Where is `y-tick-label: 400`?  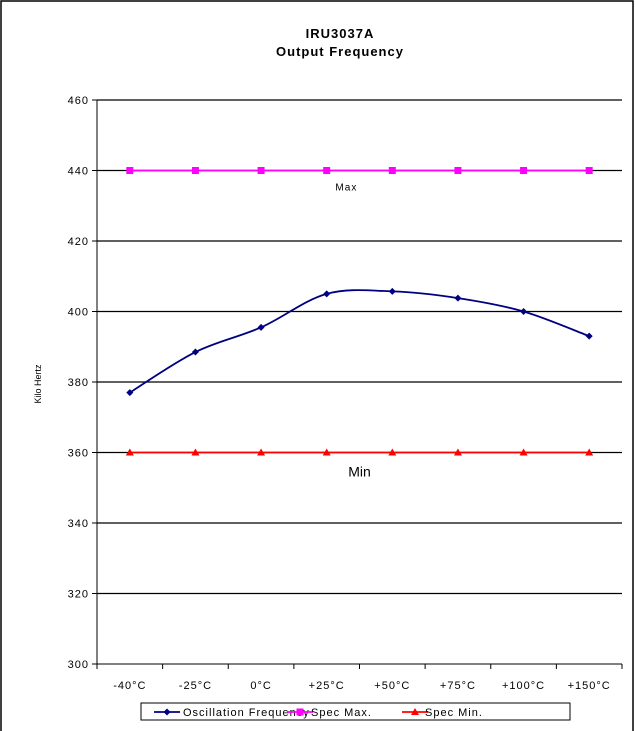 y-tick-label: 400 is located at coordinates (78, 313).